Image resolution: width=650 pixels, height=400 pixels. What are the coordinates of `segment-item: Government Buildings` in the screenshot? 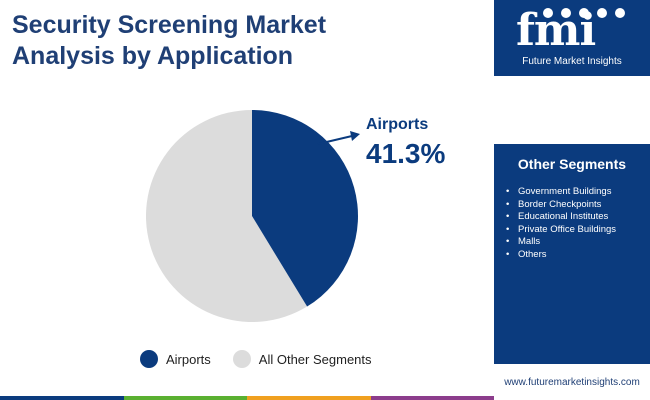 It's located at (561, 192).